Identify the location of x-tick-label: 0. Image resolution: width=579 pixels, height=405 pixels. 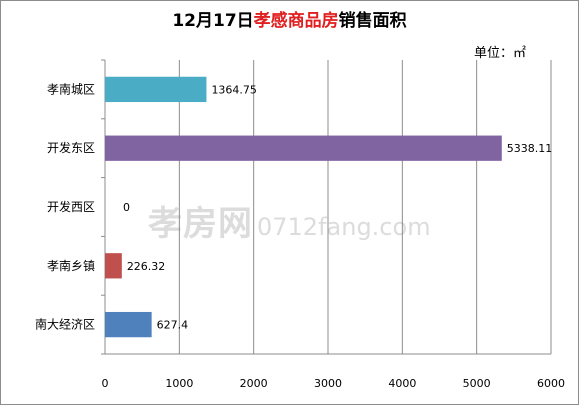
(105, 383).